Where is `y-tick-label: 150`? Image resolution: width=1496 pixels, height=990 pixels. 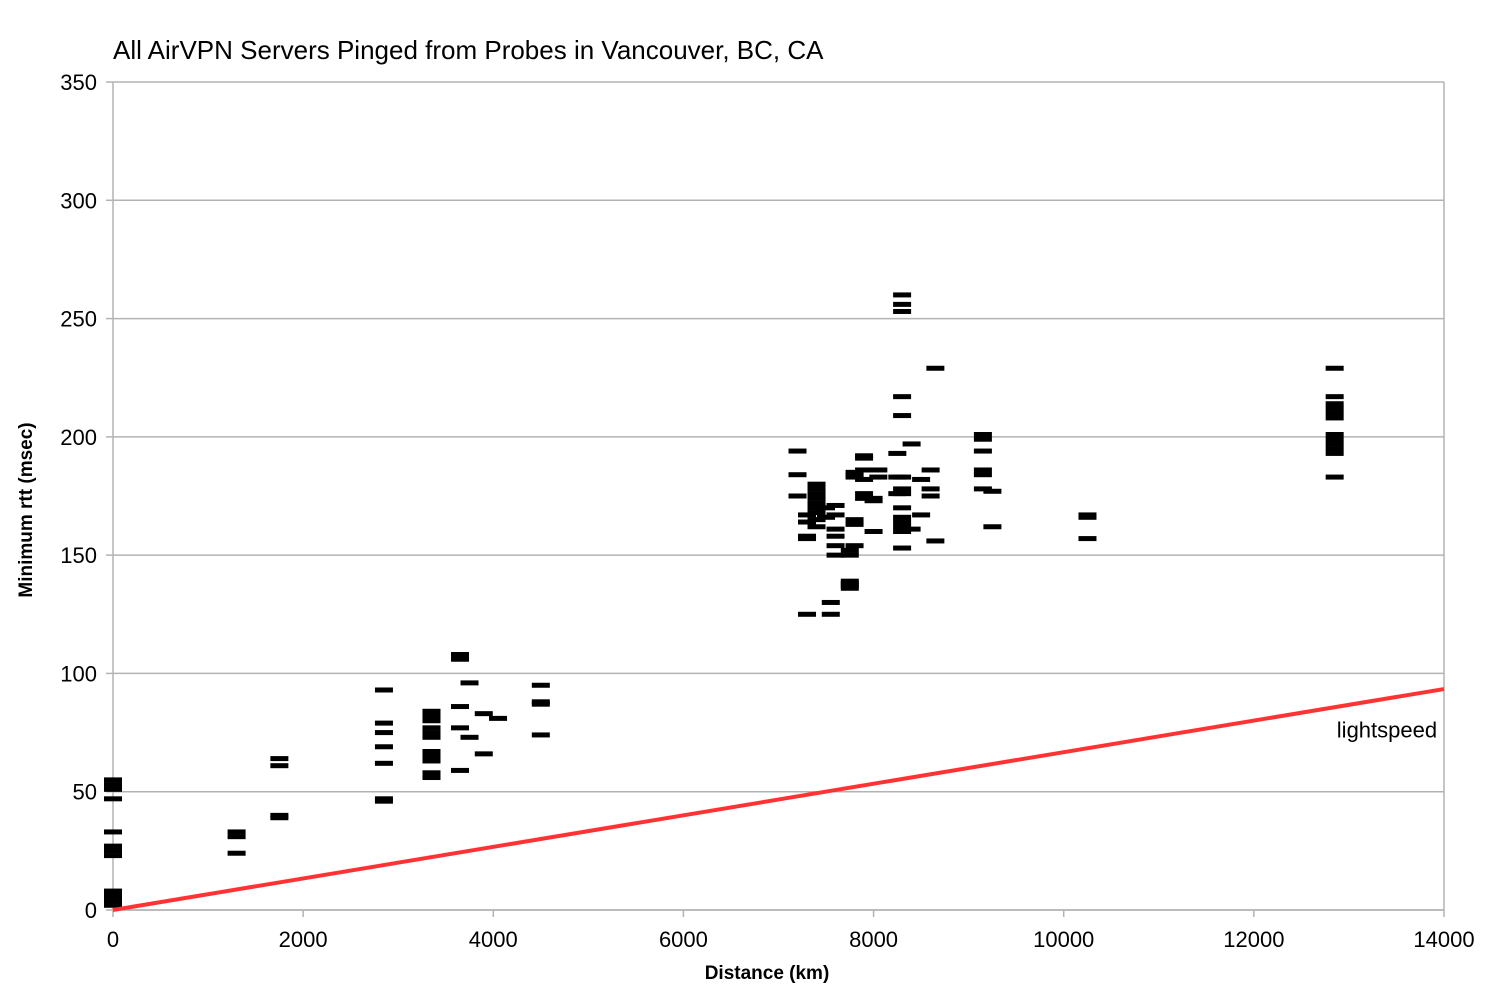
y-tick-label: 150 is located at coordinates (78, 555).